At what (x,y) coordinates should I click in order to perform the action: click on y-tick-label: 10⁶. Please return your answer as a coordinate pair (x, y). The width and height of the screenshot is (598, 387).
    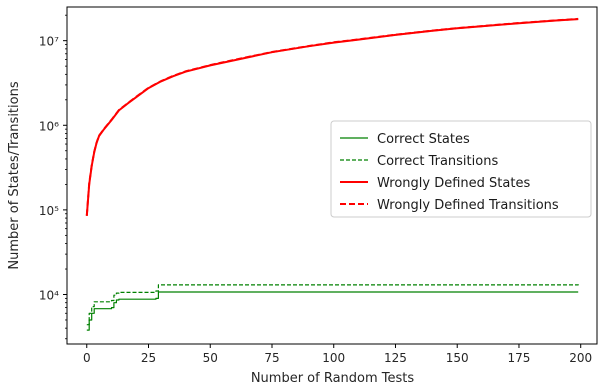
    Looking at the image, I should click on (49, 126).